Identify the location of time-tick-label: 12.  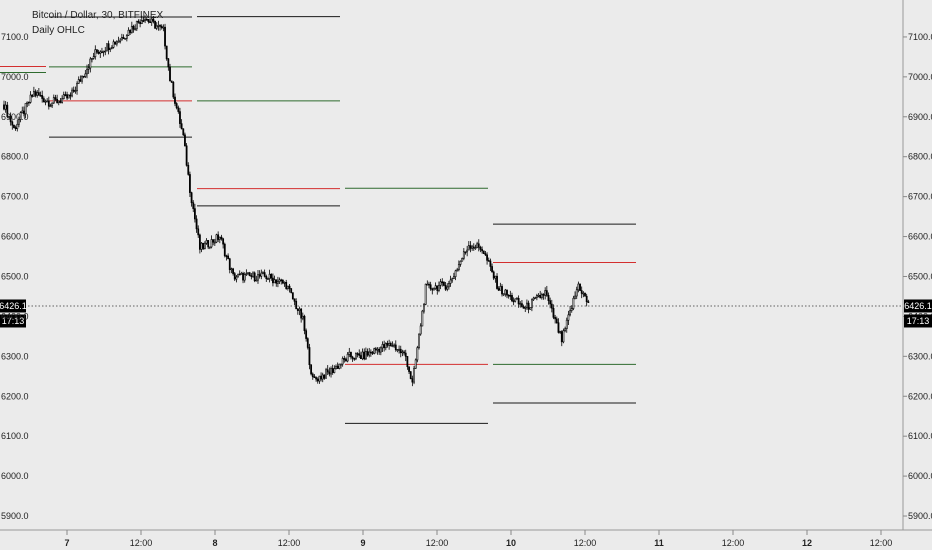
(807, 543).